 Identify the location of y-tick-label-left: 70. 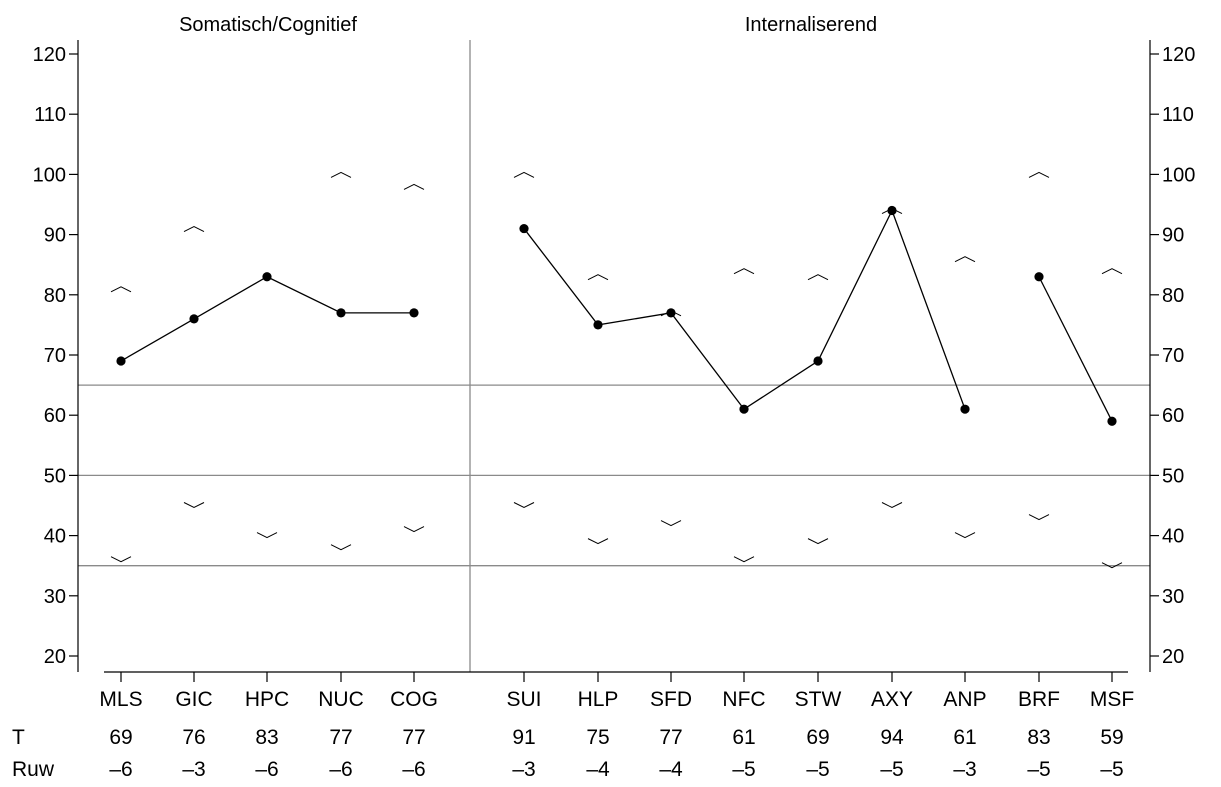
(55, 356).